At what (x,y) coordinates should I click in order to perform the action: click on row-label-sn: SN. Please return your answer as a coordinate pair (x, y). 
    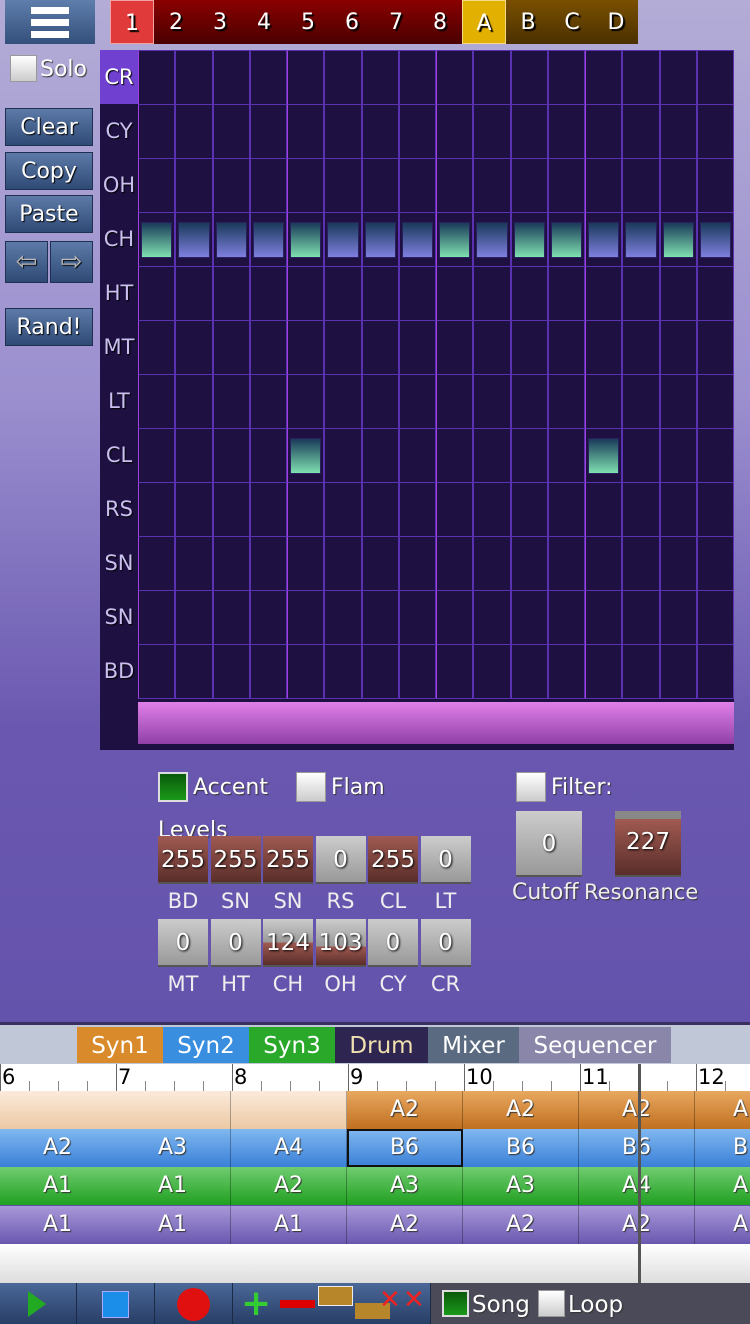
    Looking at the image, I should click on (119, 563).